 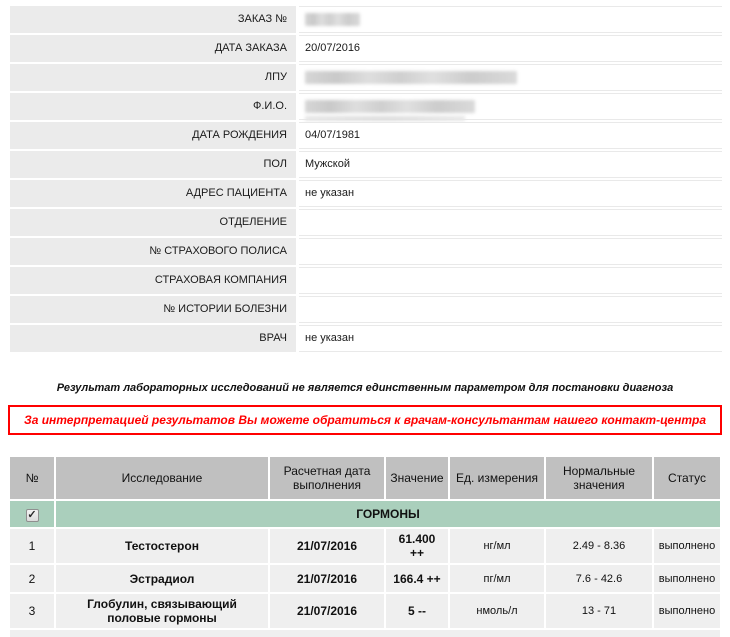 What do you see at coordinates (365, 633) in the screenshot?
I see `next-row-partial` at bounding box center [365, 633].